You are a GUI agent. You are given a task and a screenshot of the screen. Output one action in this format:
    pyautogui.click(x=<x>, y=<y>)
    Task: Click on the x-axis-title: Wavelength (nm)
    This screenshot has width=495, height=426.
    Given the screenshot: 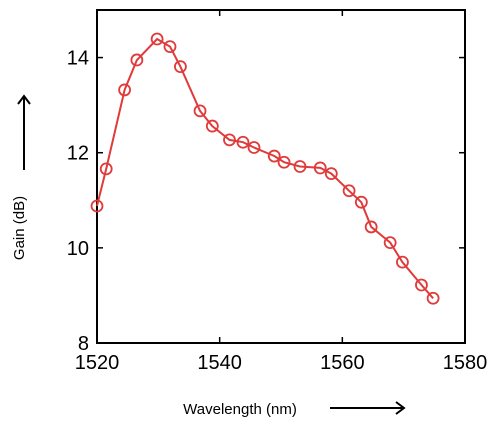 What is the action you would take?
    pyautogui.click(x=240, y=409)
    